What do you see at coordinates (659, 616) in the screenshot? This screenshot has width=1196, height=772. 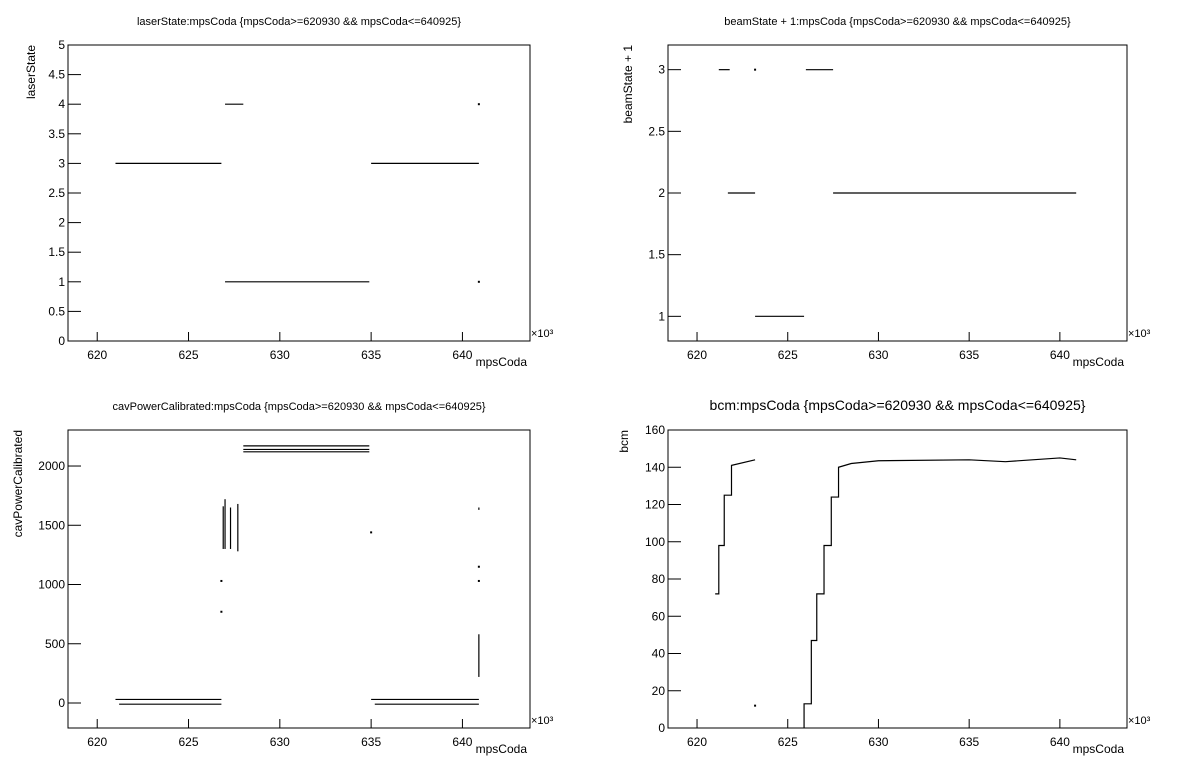 I see `y-tick-label: 60` at bounding box center [659, 616].